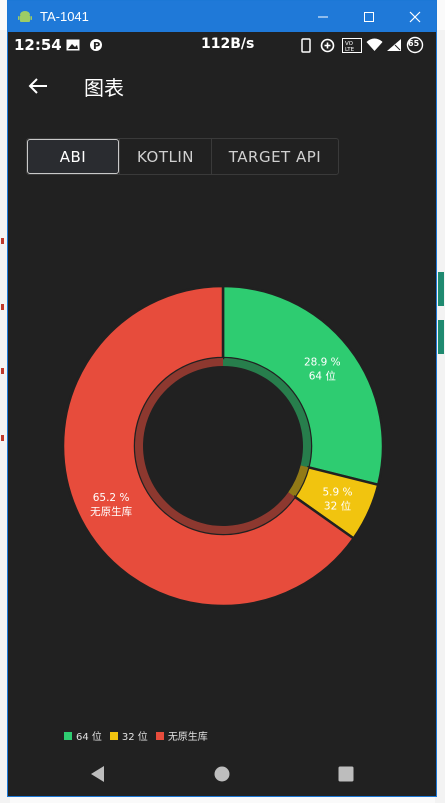 The image size is (445, 803). Describe the element at coordinates (374, 45) in the screenshot. I see `wifi-icon` at that location.